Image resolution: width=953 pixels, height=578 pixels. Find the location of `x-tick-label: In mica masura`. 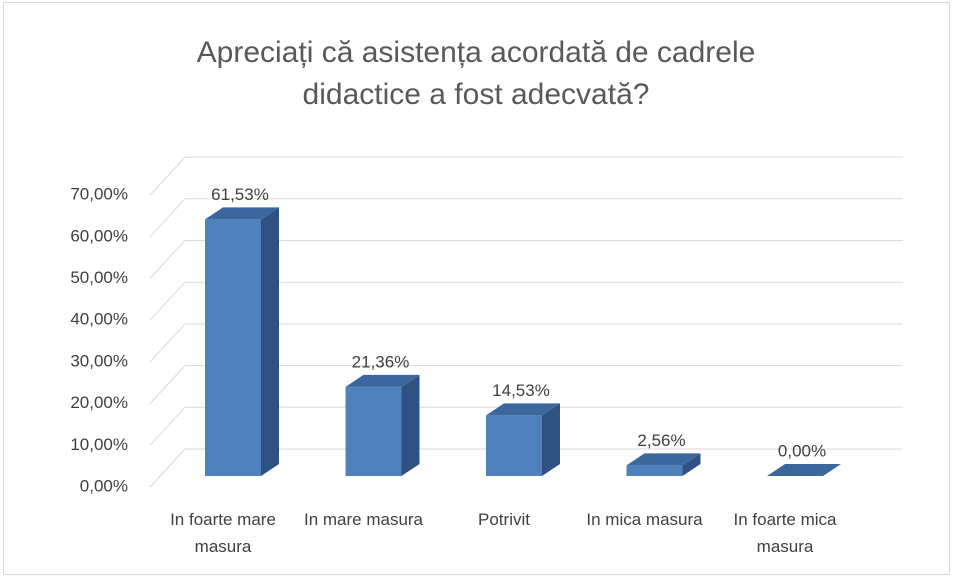

x-tick-label: In mica masura is located at coordinates (644, 519).